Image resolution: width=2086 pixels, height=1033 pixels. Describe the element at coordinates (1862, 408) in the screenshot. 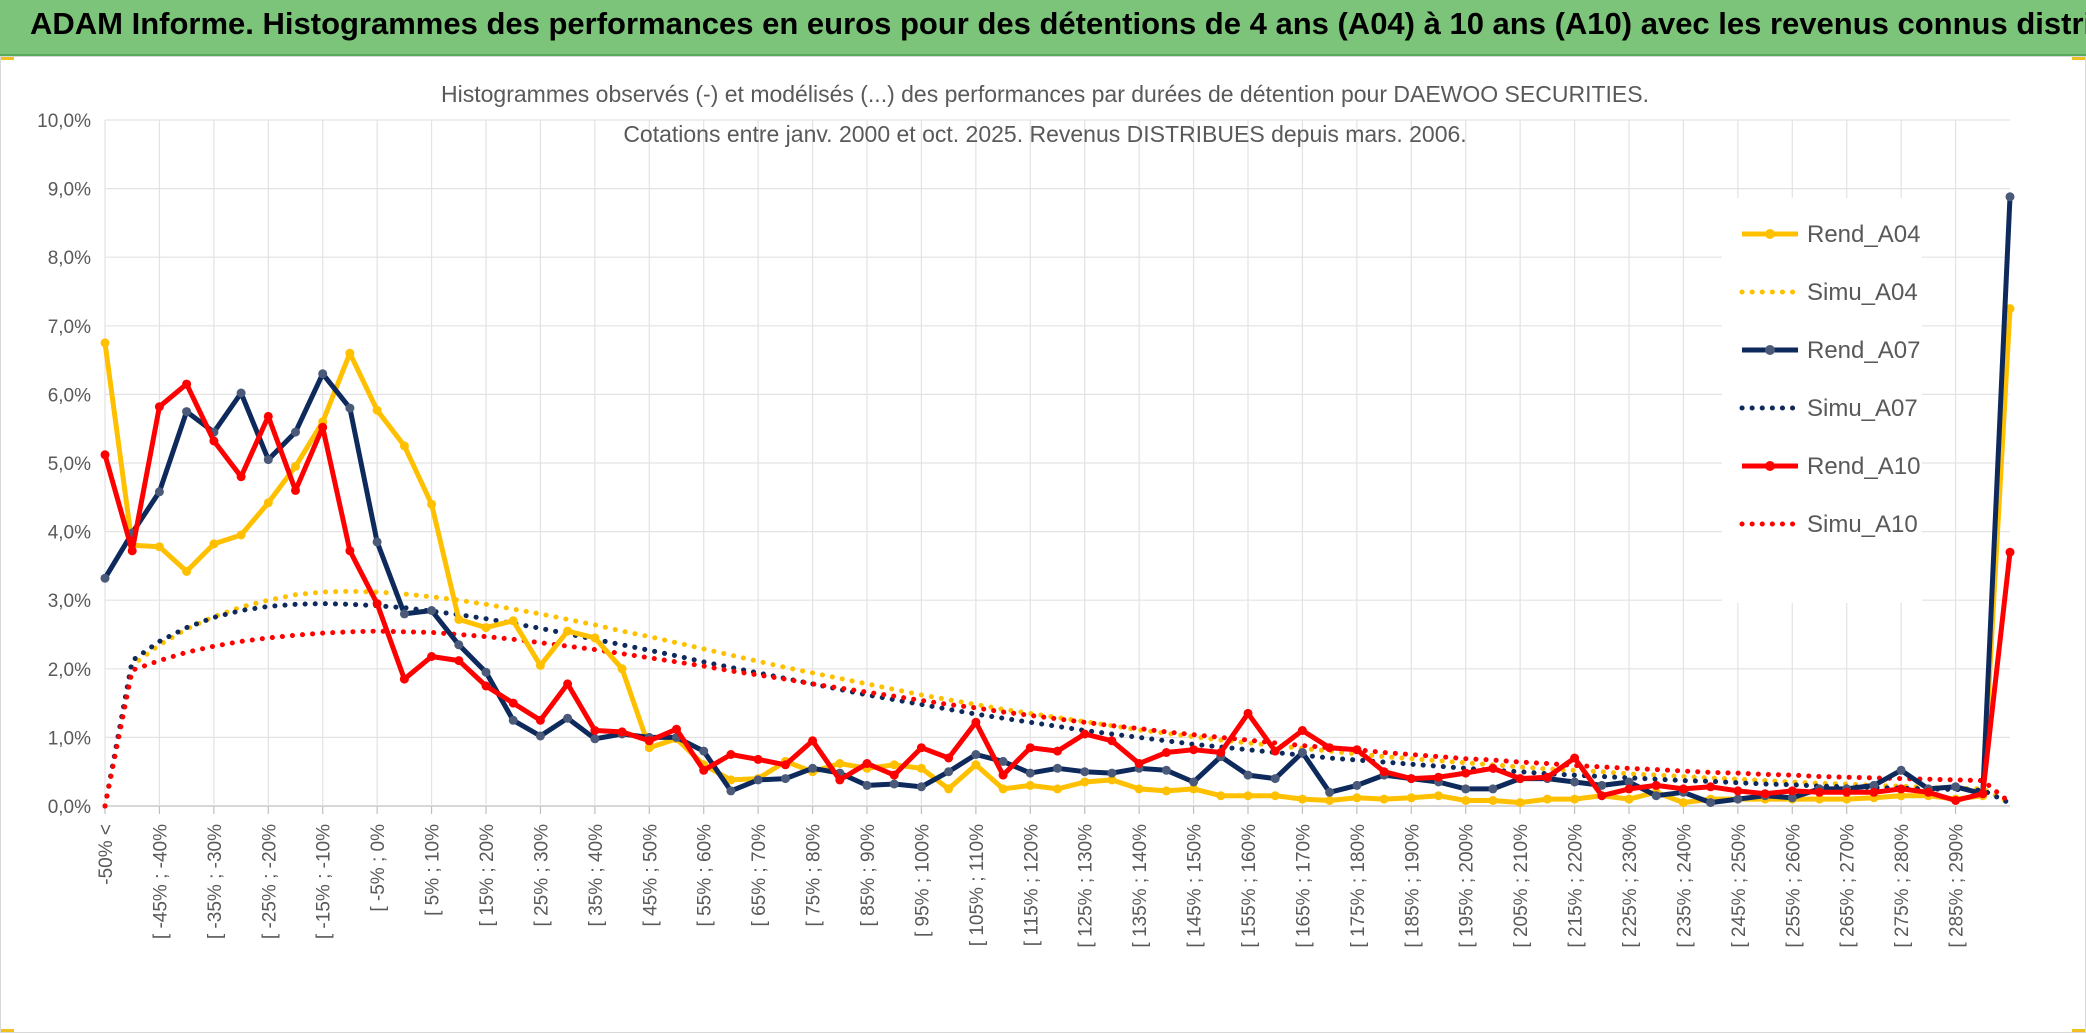

I see `legend-label: Simu_A07` at that location.